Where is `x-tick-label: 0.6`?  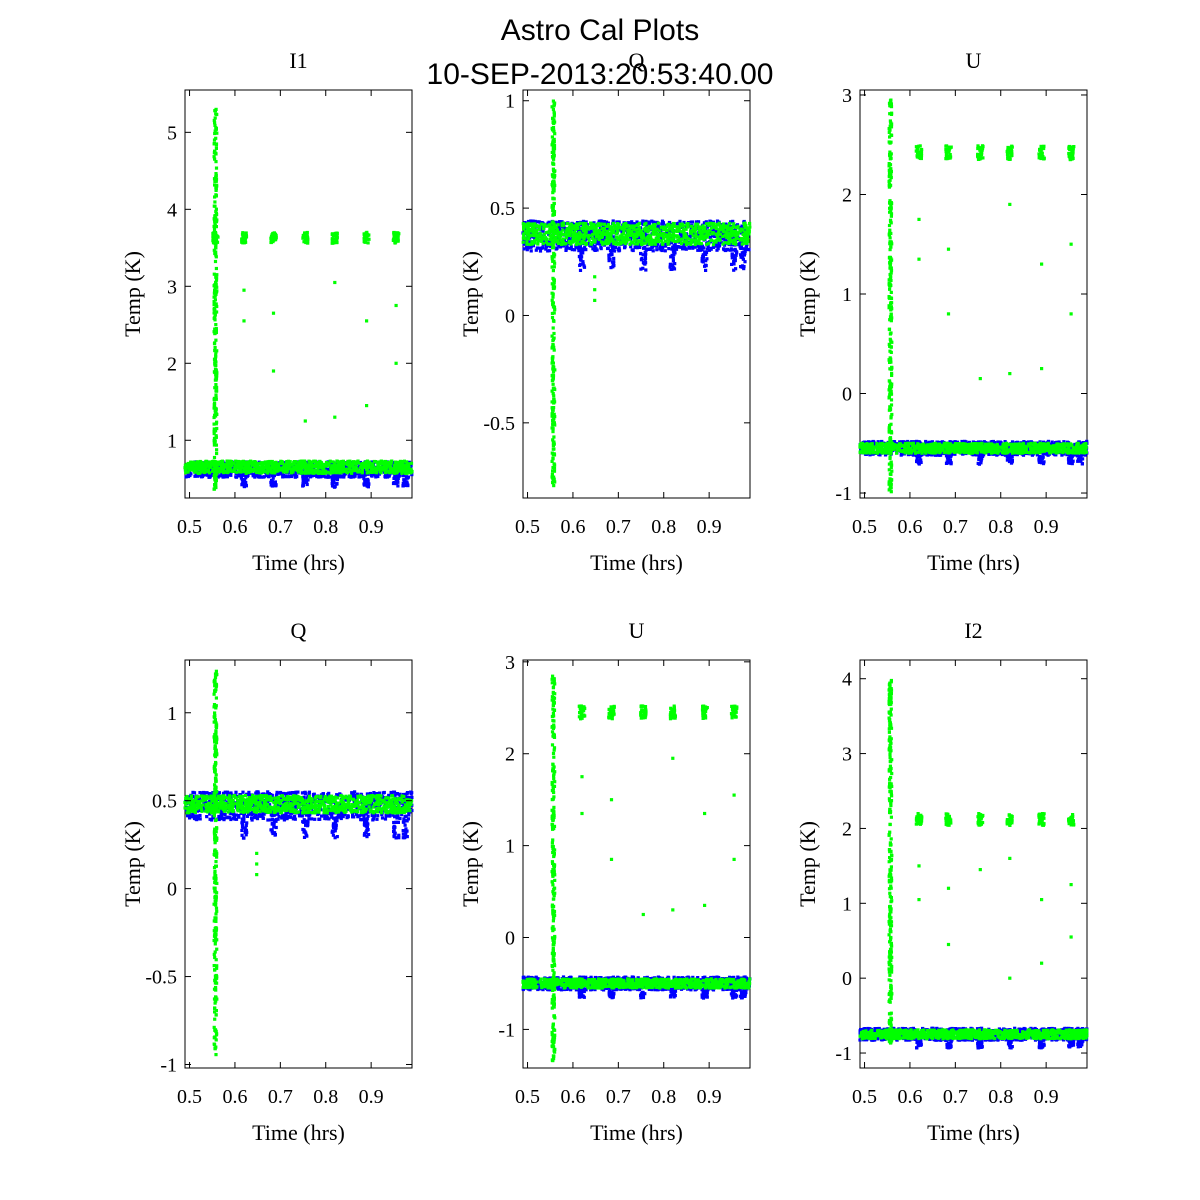 x-tick-label: 0.6 is located at coordinates (572, 527).